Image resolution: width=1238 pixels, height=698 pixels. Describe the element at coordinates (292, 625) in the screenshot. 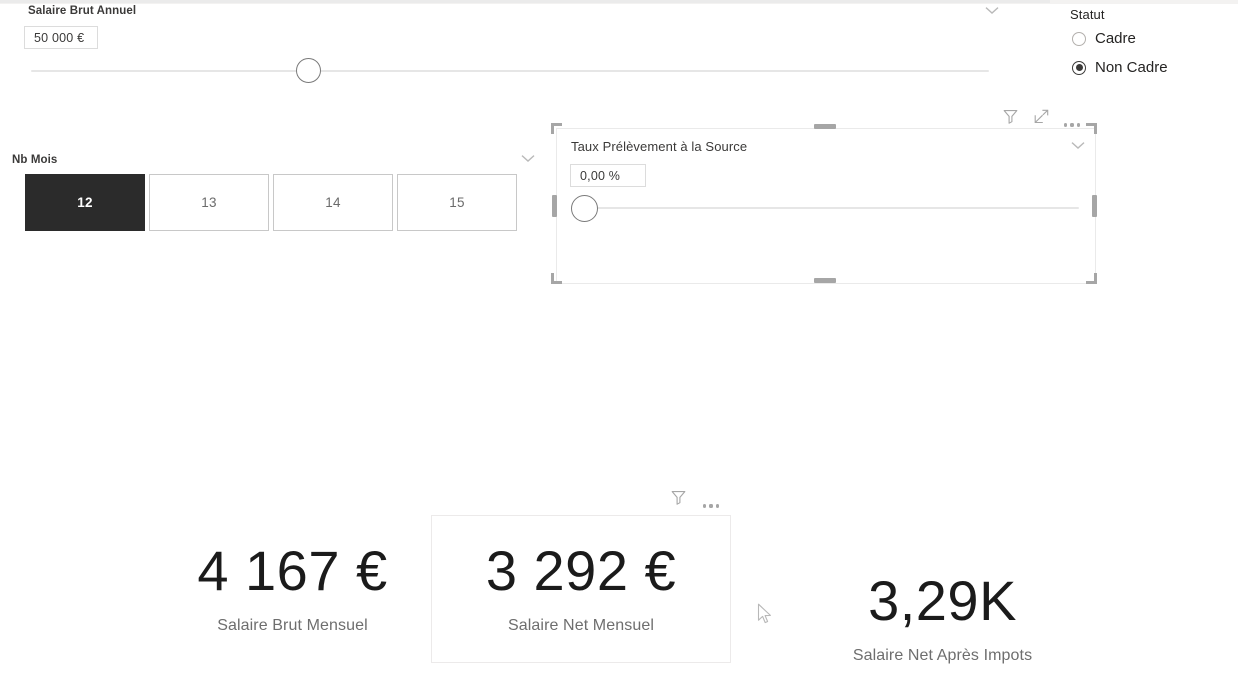

I see `kpi-label: Salaire Brut Mensuel` at that location.